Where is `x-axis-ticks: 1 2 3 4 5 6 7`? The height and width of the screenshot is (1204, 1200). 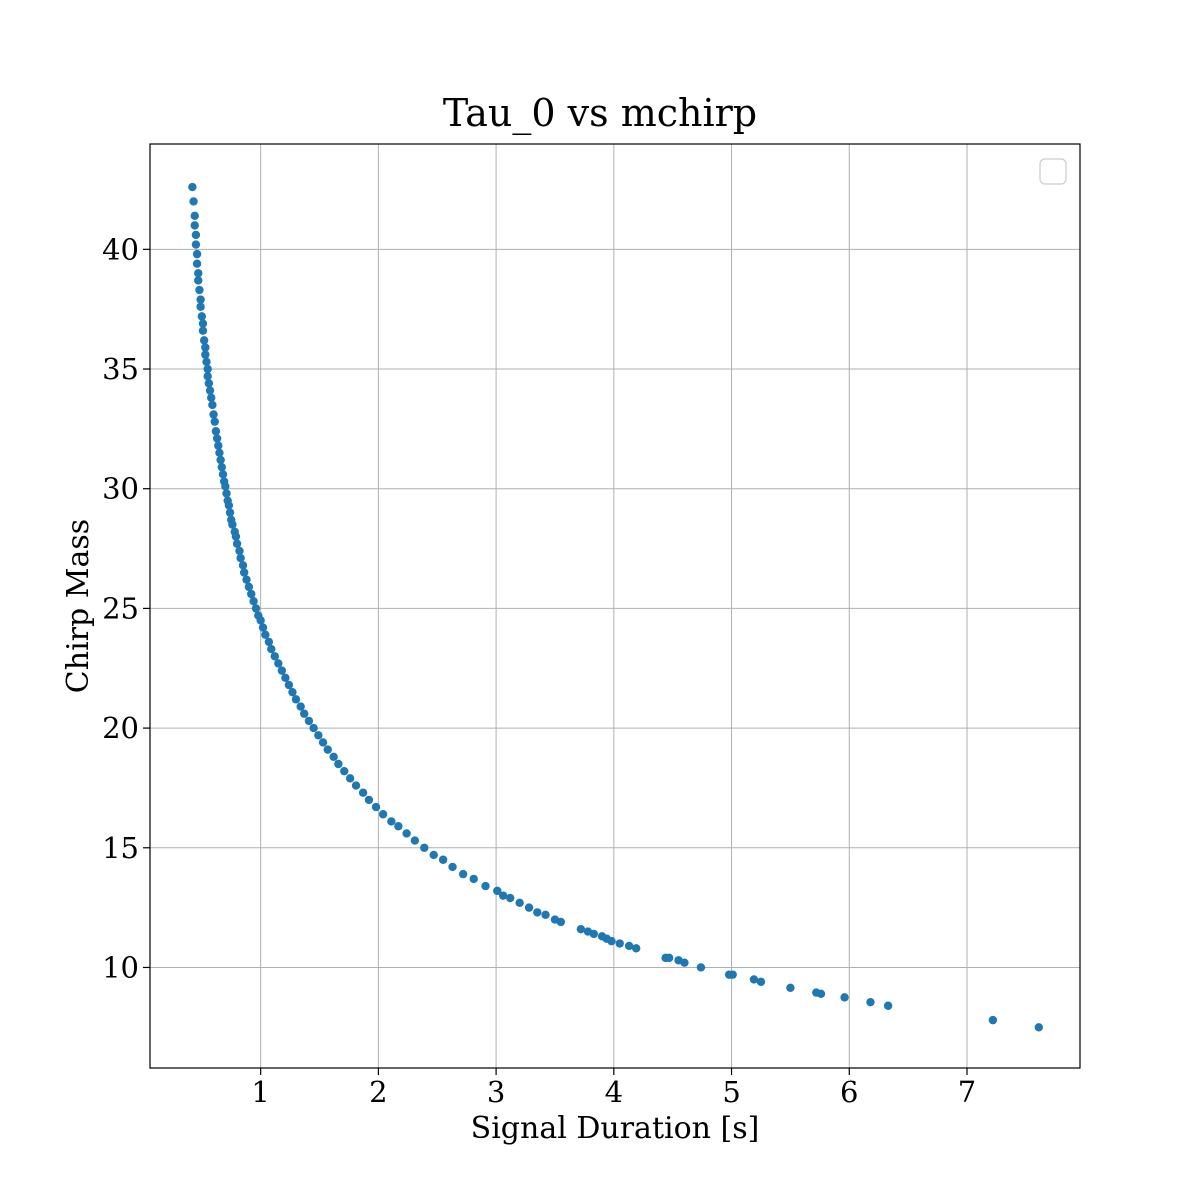 x-axis-ticks: 1 2 3 4 5 6 7 is located at coordinates (613, 1088).